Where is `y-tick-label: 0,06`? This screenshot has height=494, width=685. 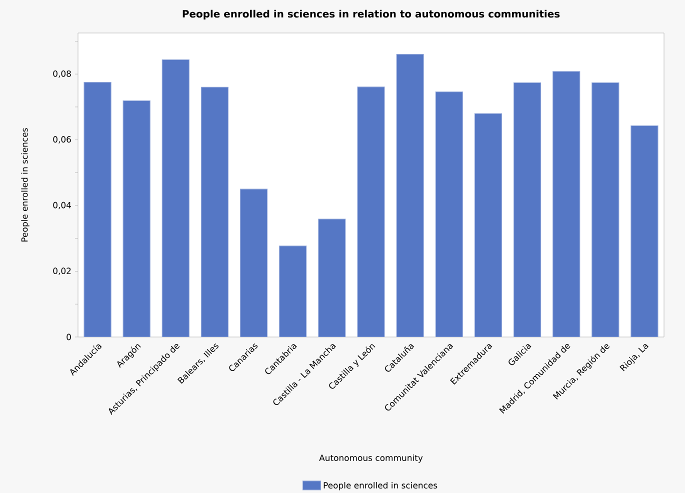
y-tick-label: 0,06 is located at coordinates (62, 140).